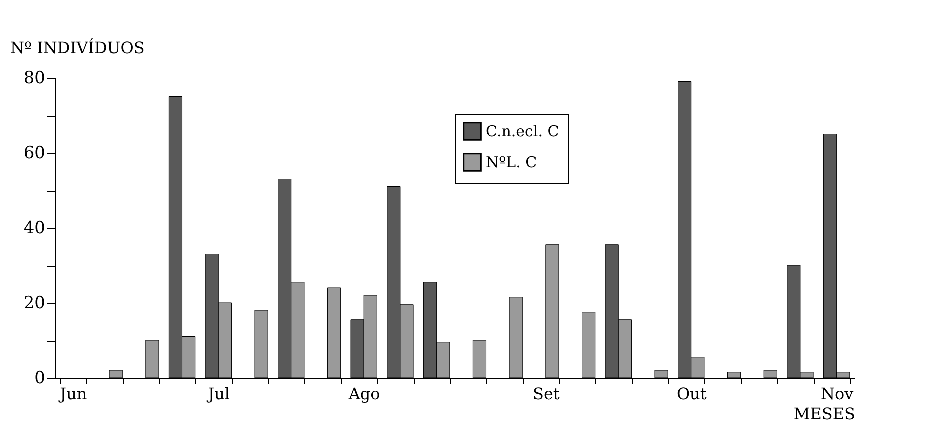 This screenshot has height=435, width=928. What do you see at coordinates (40, 378) in the screenshot?
I see `y-tick-label: 0` at bounding box center [40, 378].